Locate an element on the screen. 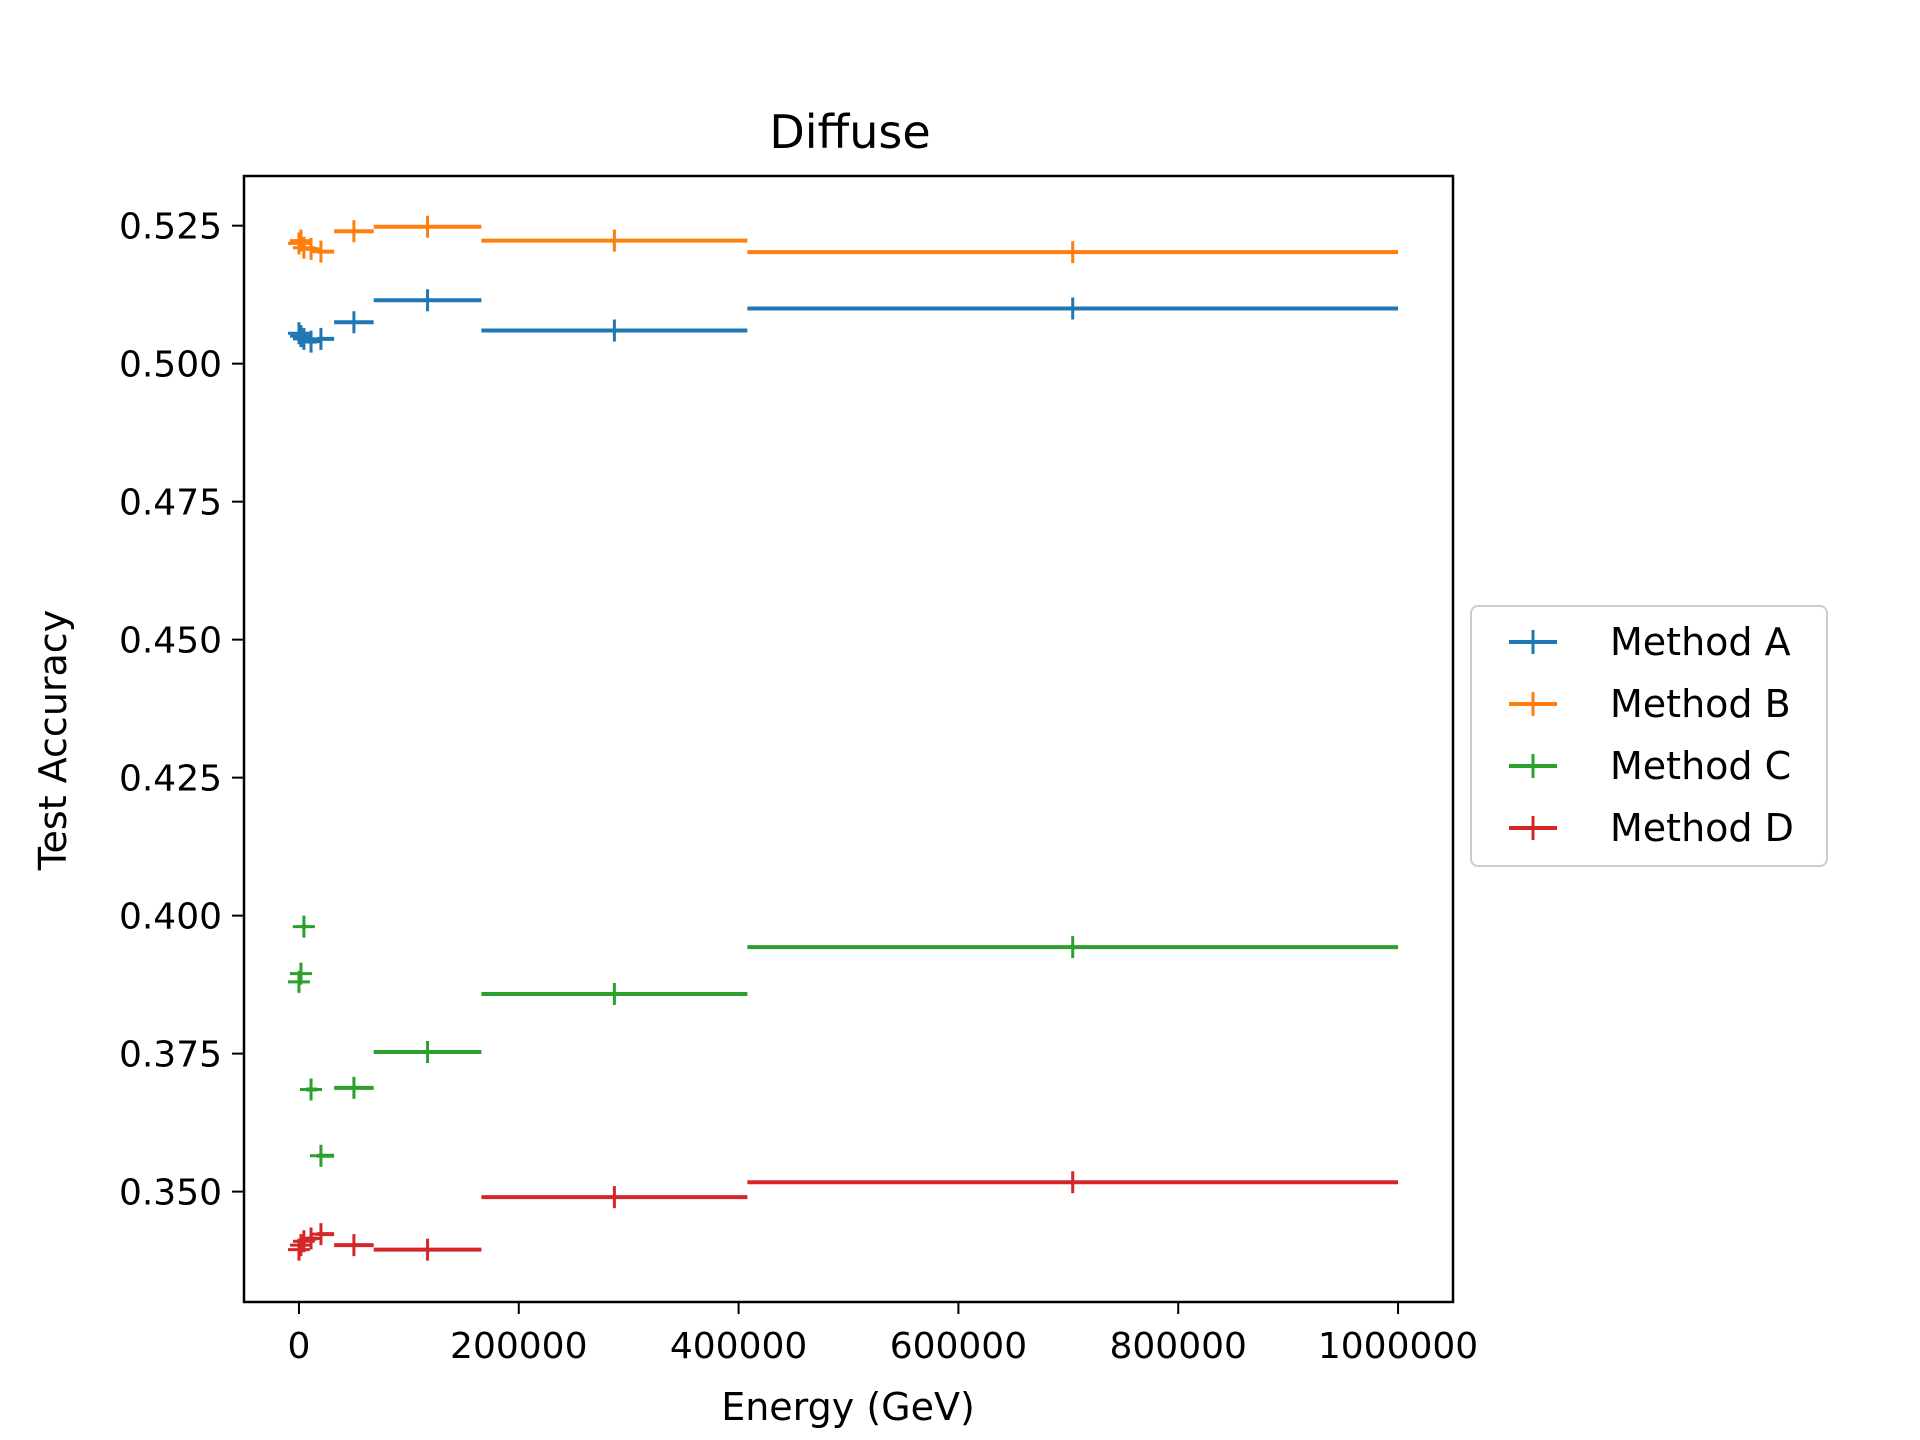 Image resolution: width=1920 pixels, height=1440 pixels. x-tick-label: 600000 is located at coordinates (958, 1346).